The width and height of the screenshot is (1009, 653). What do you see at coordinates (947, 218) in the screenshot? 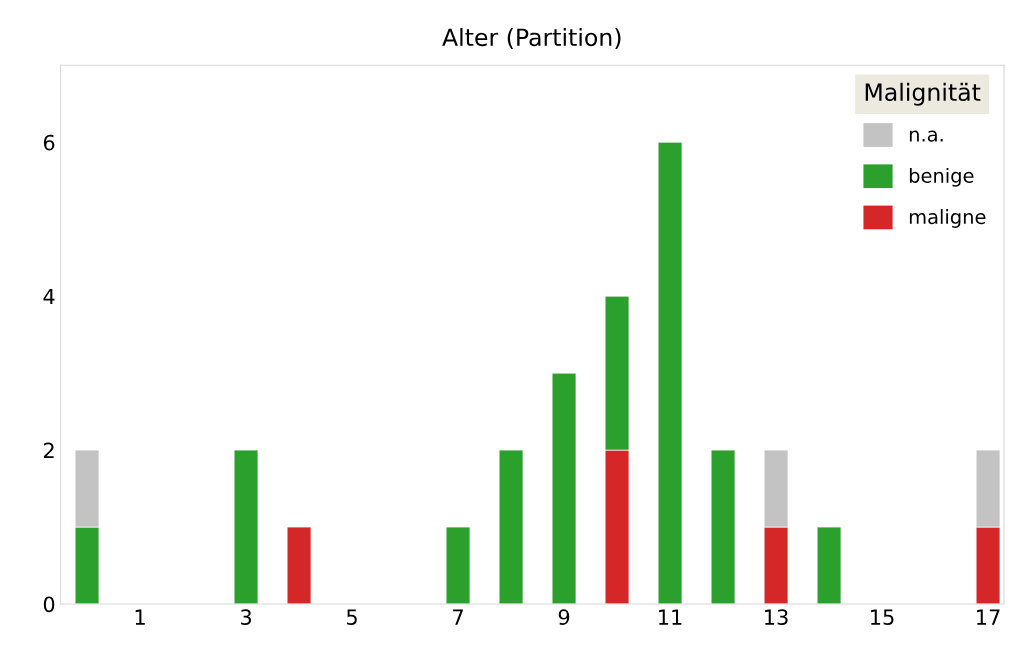
I see `legend-label: maligne` at bounding box center [947, 218].